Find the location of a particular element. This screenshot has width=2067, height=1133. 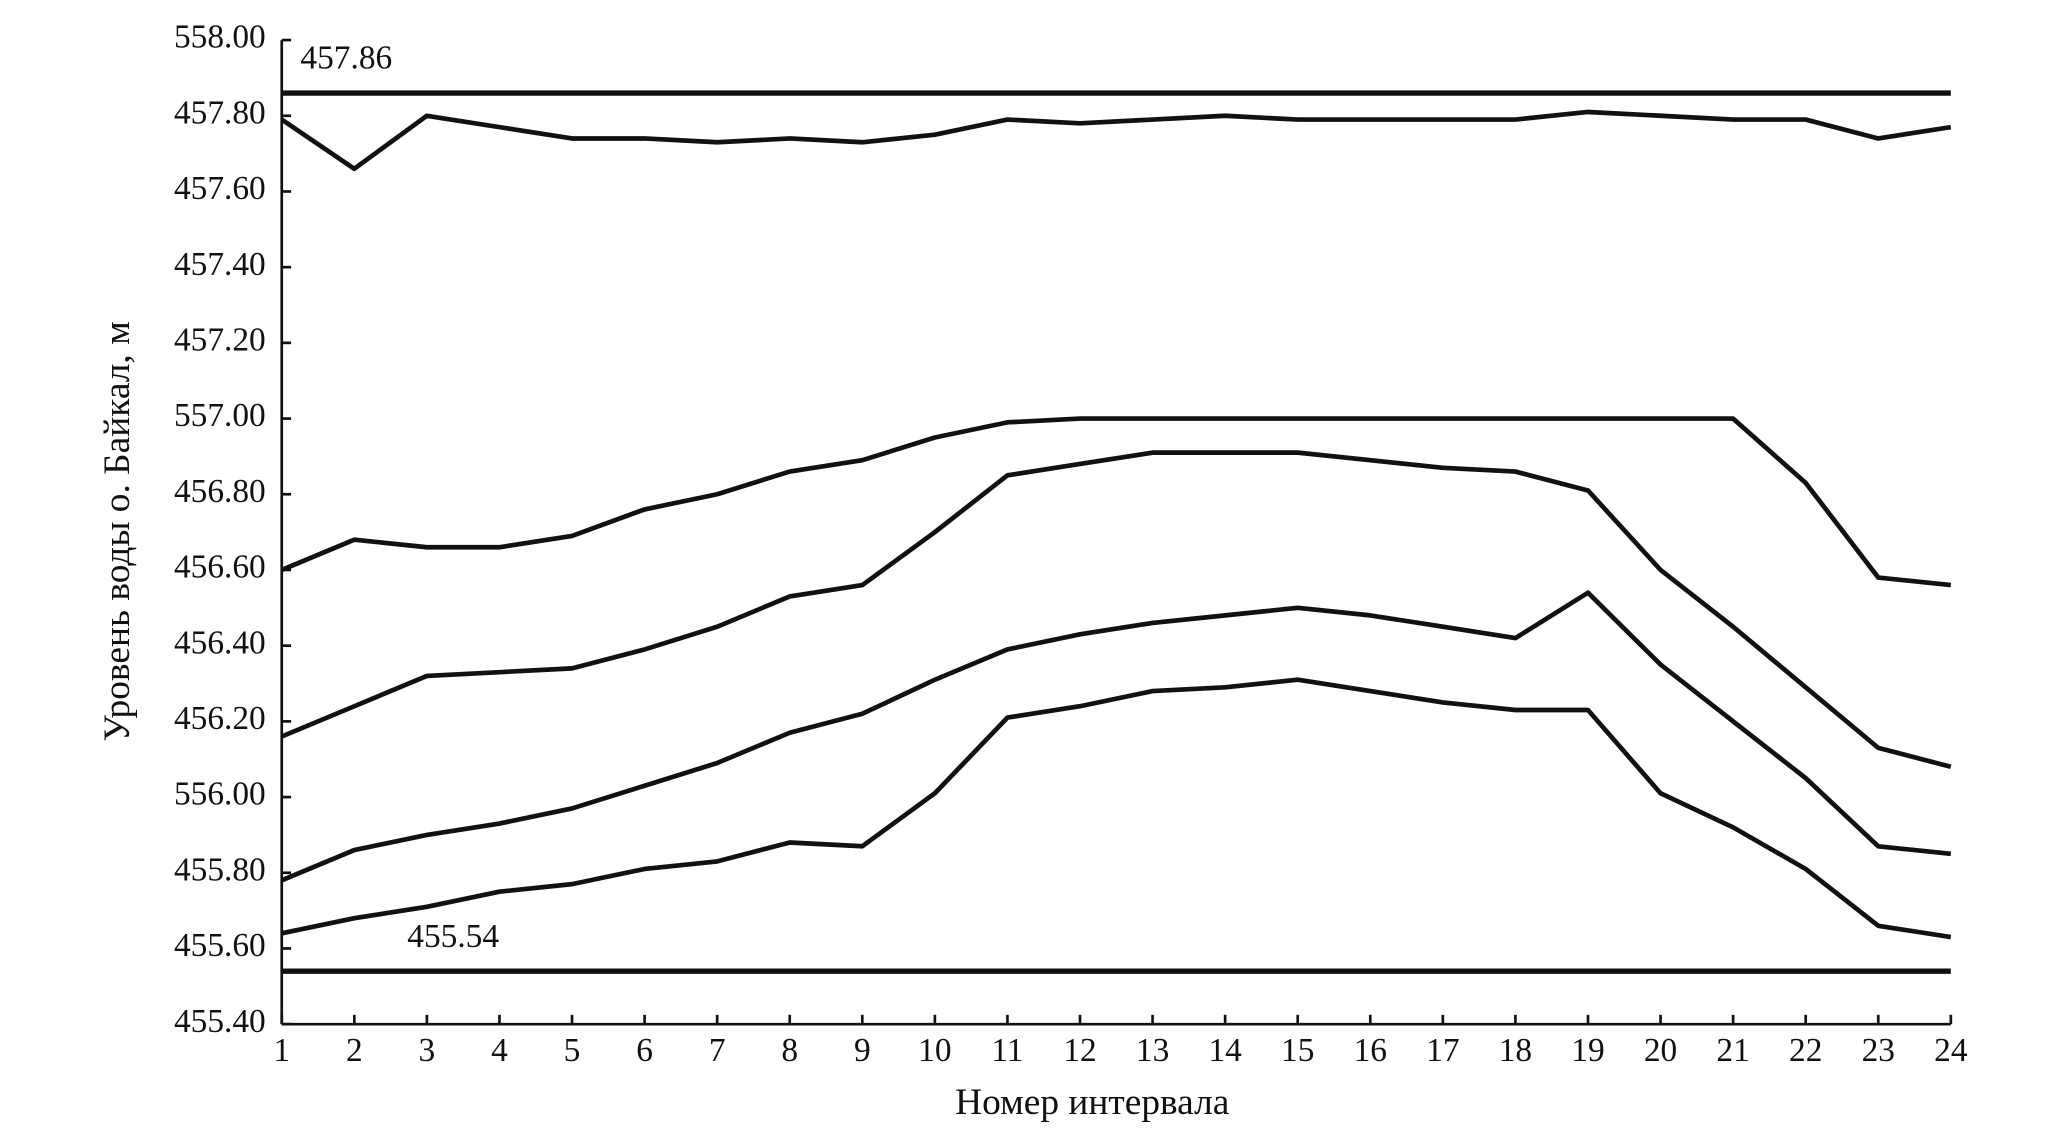

y-tick-label: 457.40 is located at coordinates (220, 264).